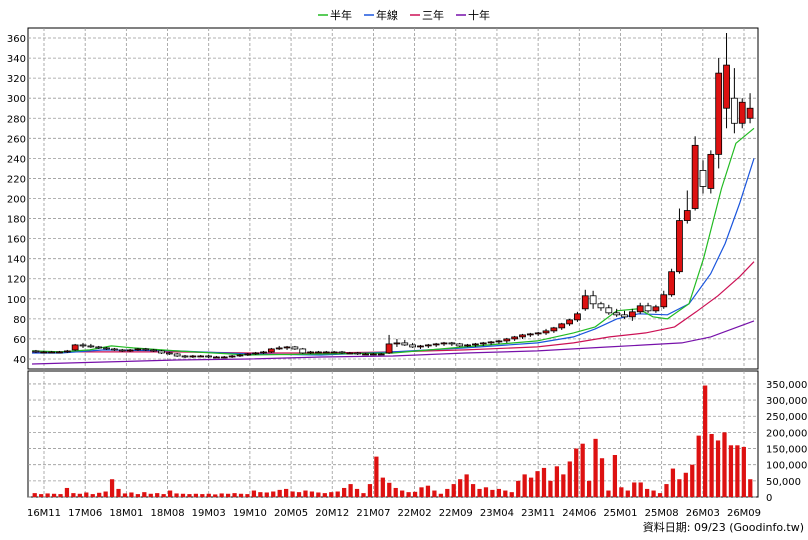  I want to click on ten-year-ma-line, so click(393, 342).